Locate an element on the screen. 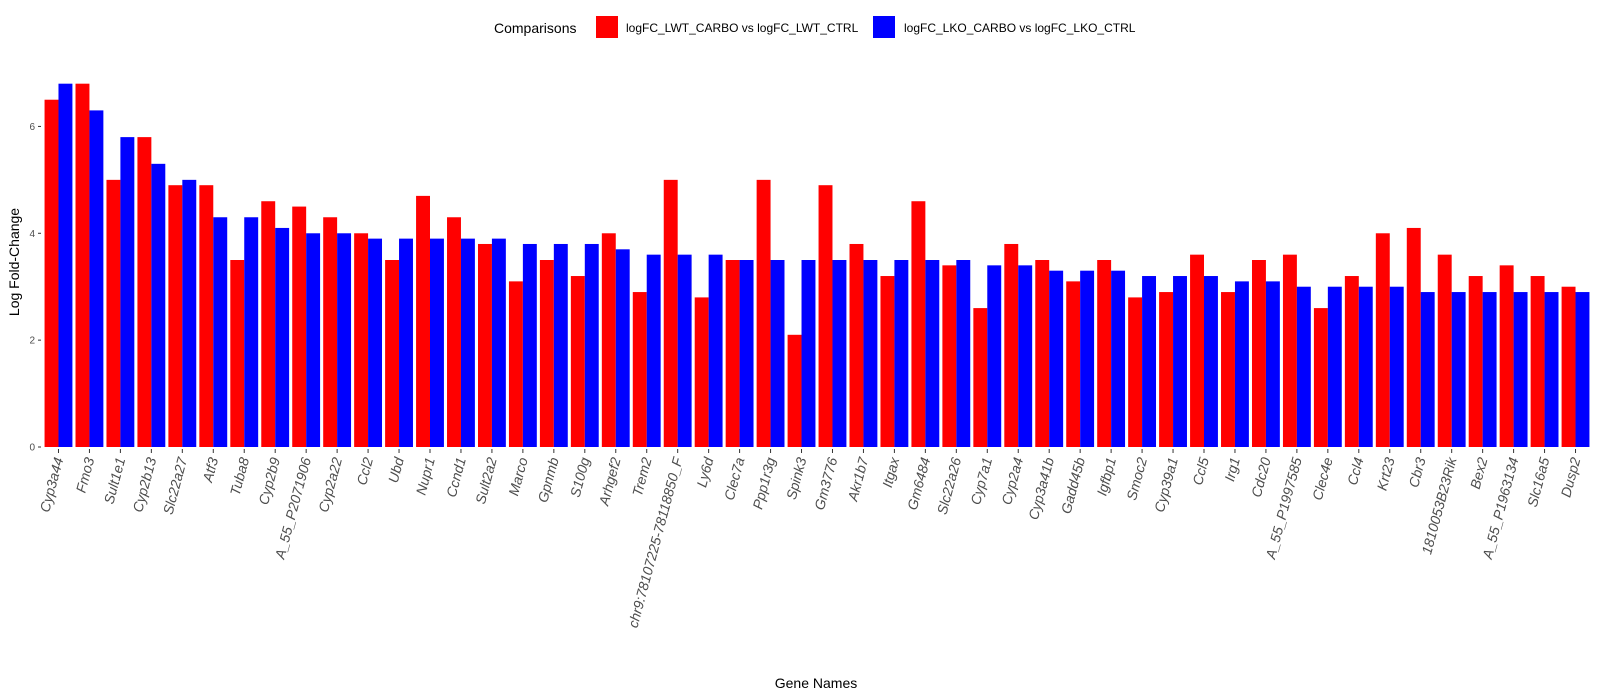  bar-lwt-Spink3 is located at coordinates (794, 390).